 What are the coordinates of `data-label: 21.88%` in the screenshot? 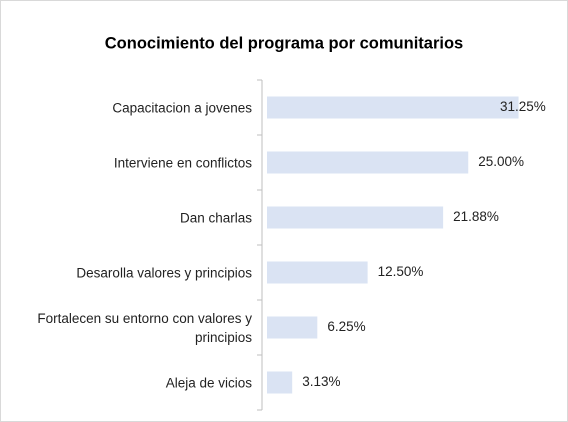 It's located at (476, 216).